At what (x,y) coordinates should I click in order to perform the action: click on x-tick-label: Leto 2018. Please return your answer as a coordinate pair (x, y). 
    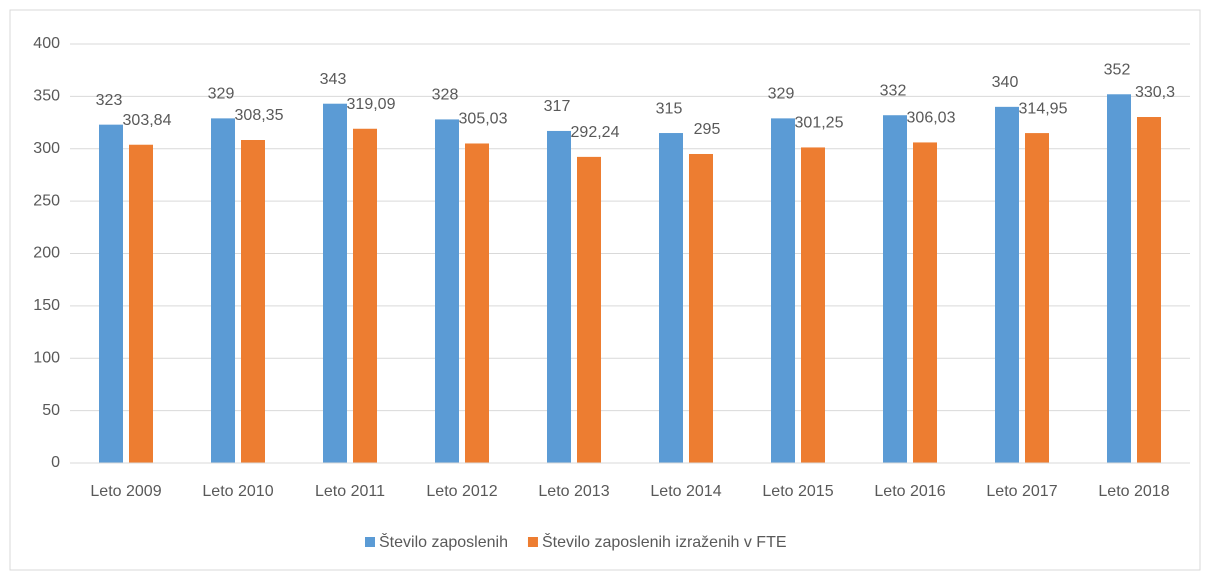
    Looking at the image, I should click on (1133, 491).